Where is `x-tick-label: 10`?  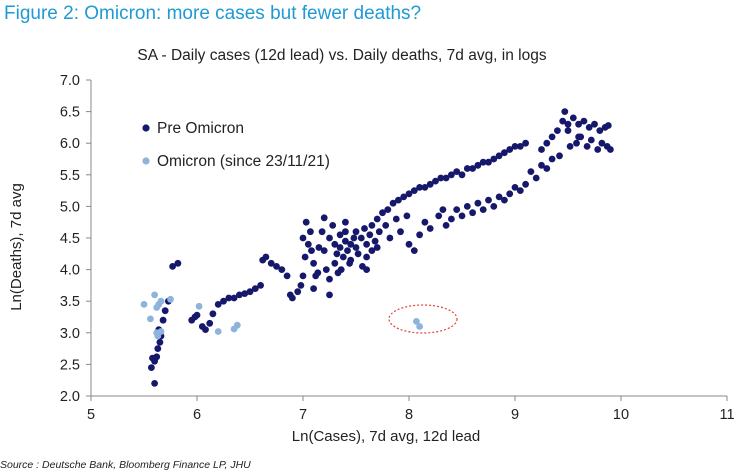 x-tick-label: 10 is located at coordinates (621, 415).